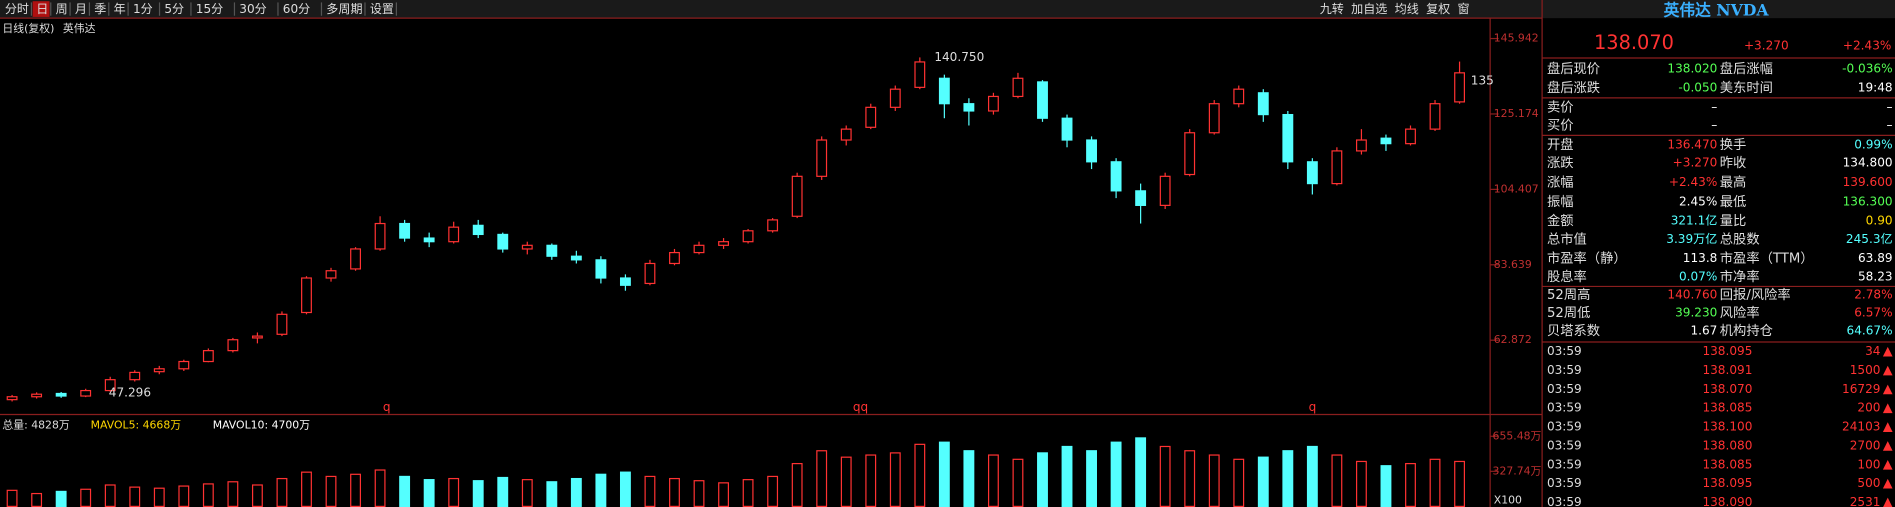 The height and width of the screenshot is (507, 1895). Describe the element at coordinates (17, 9) in the screenshot. I see `tab: 分时` at that location.